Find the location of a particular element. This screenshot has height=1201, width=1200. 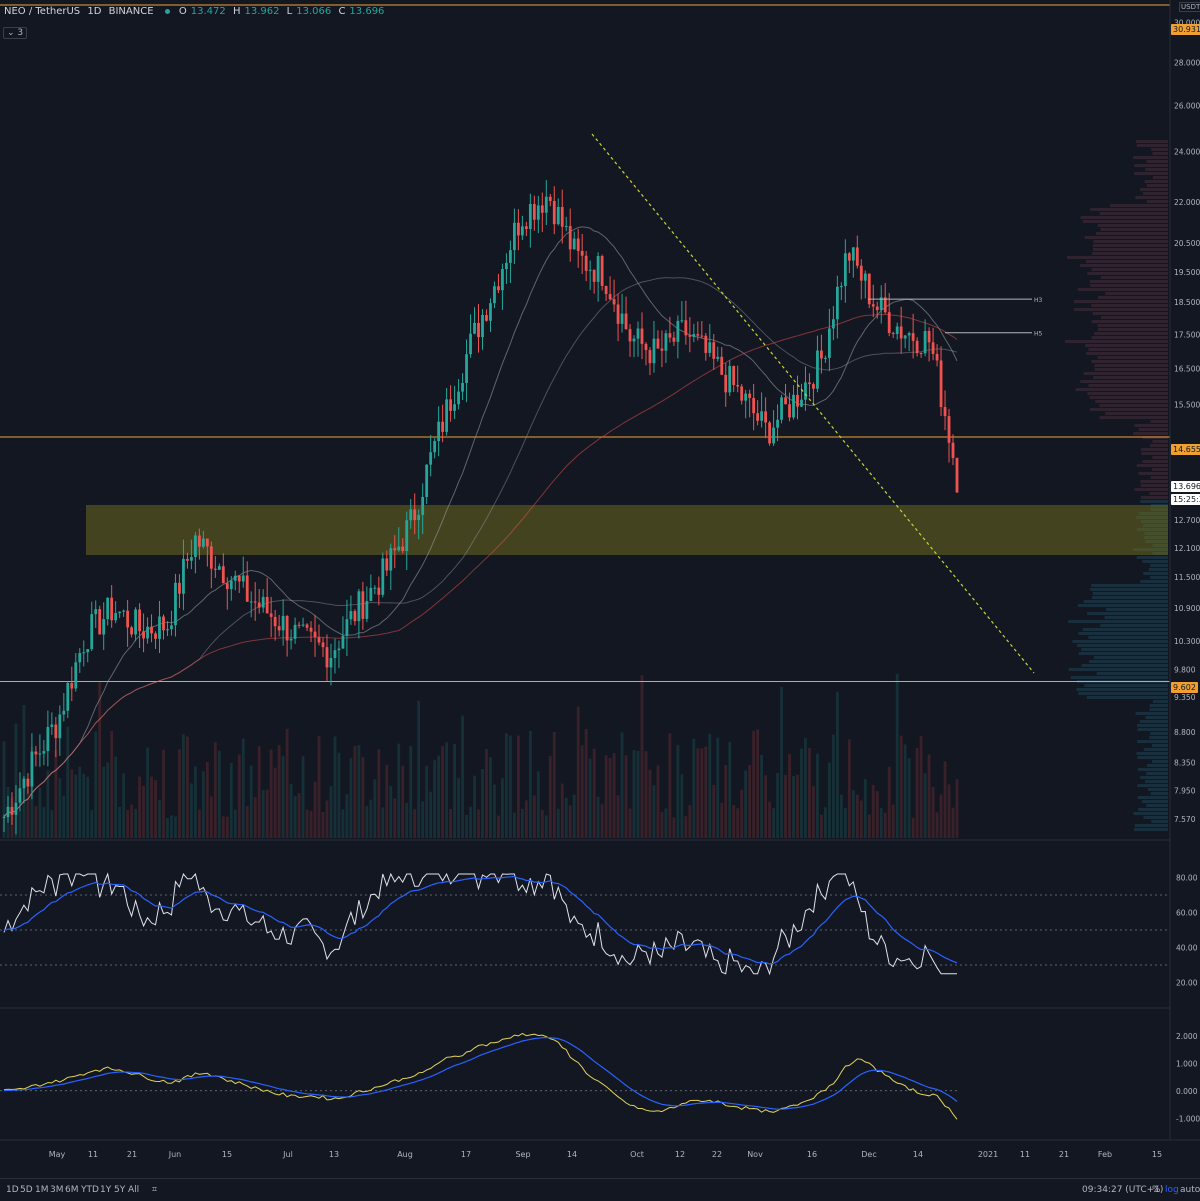

timeframe-5y: 5Y is located at coordinates (120, 1190).